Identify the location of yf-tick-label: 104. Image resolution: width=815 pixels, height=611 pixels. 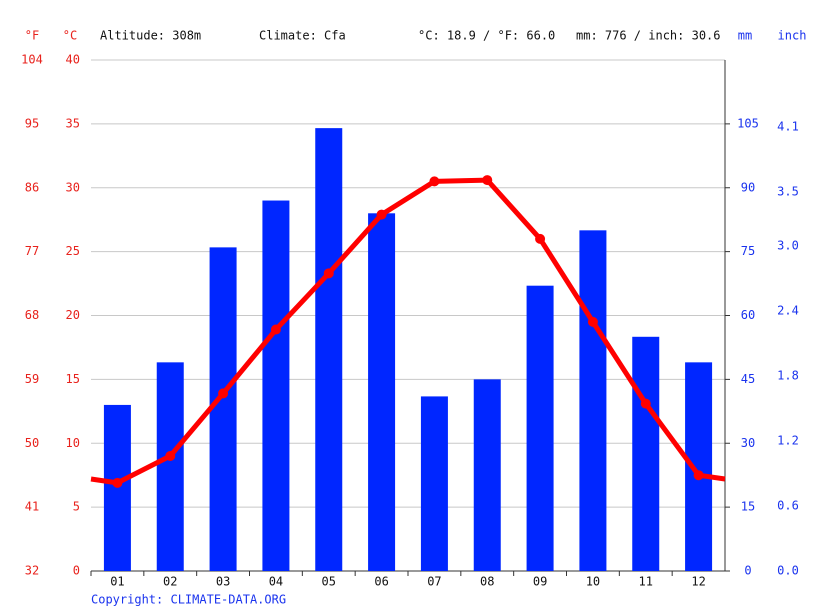
(32, 60).